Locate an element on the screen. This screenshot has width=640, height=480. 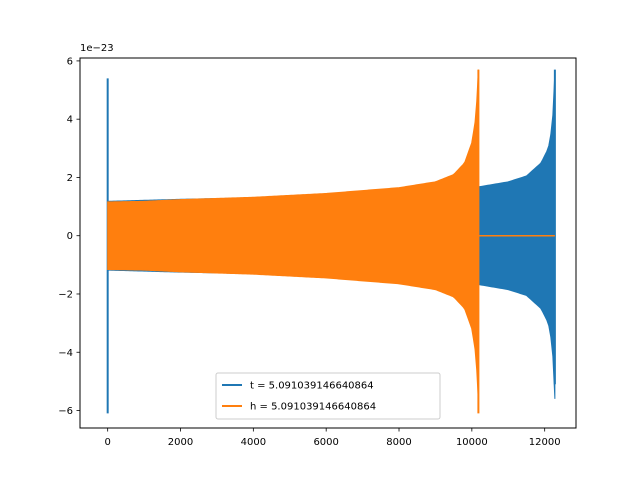
x-tick-label: 2000 is located at coordinates (180, 442).